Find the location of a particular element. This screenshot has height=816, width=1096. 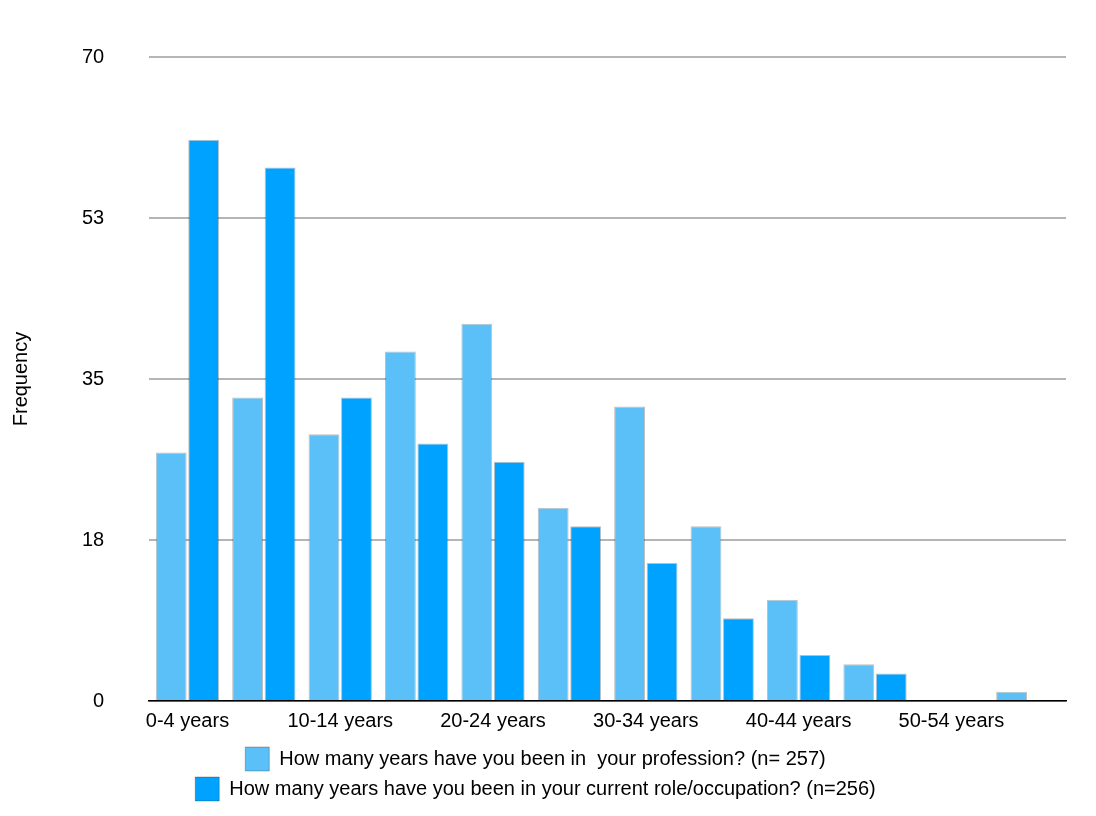

y-tick-label: 70 is located at coordinates (93, 55).